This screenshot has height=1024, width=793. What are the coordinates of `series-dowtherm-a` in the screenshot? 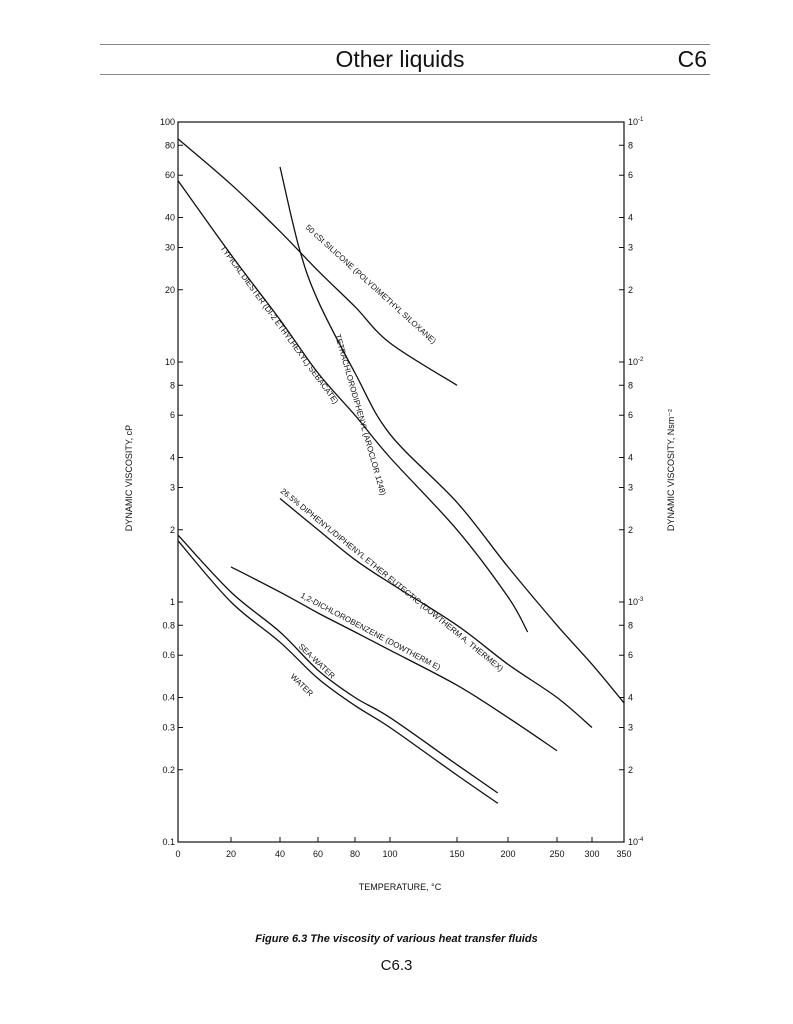 It's located at (436, 612).